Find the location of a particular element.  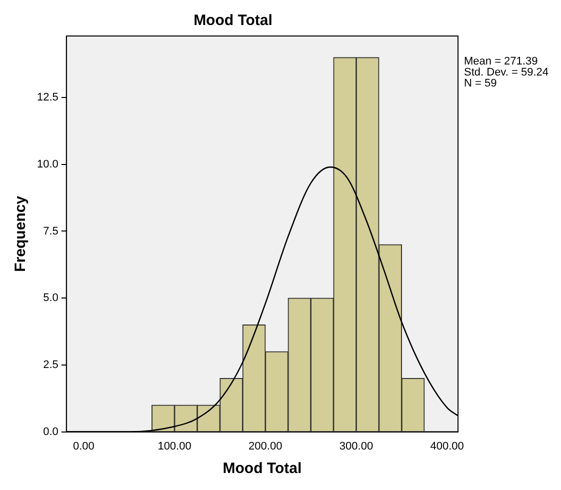

y-tick-label: 7.5 is located at coordinates (50, 231).